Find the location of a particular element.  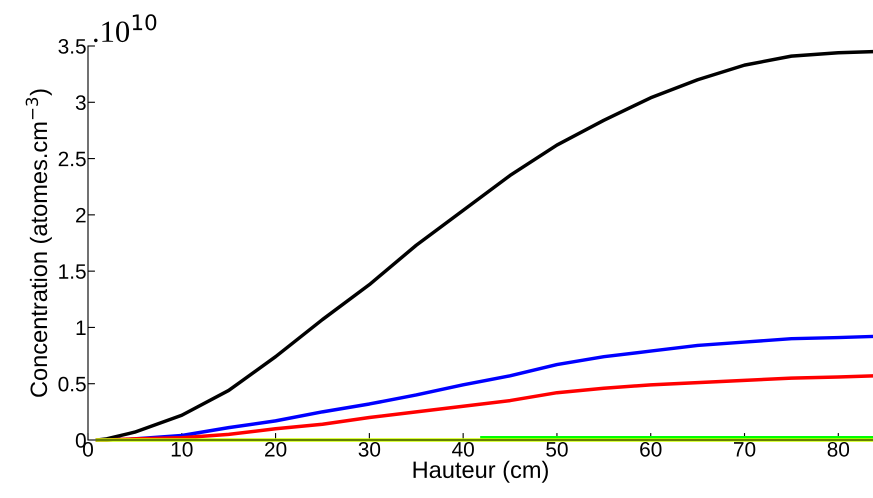

y-axis-title: Concentration (atomes.cm$^{−3}$) is located at coordinates (39, 243).